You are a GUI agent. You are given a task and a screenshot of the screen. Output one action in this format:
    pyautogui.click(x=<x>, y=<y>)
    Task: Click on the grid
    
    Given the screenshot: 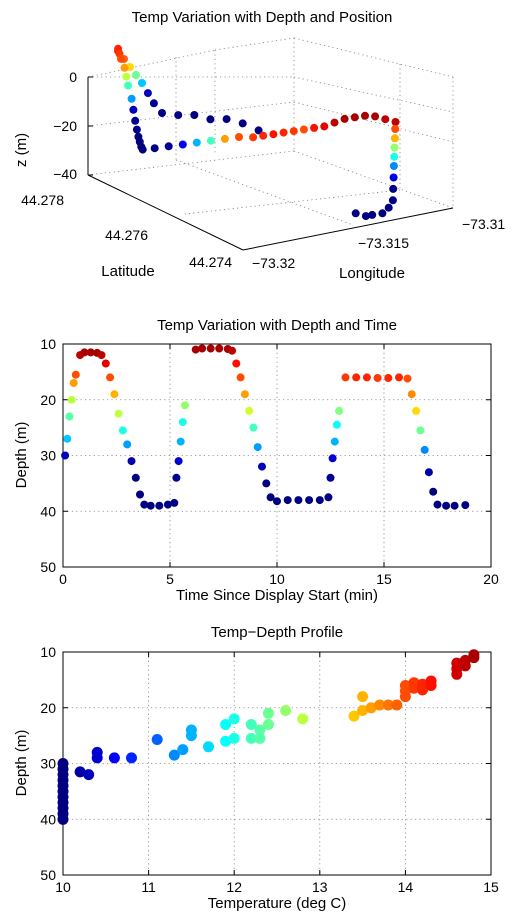 What is the action you would take?
    pyautogui.click(x=270, y=131)
    